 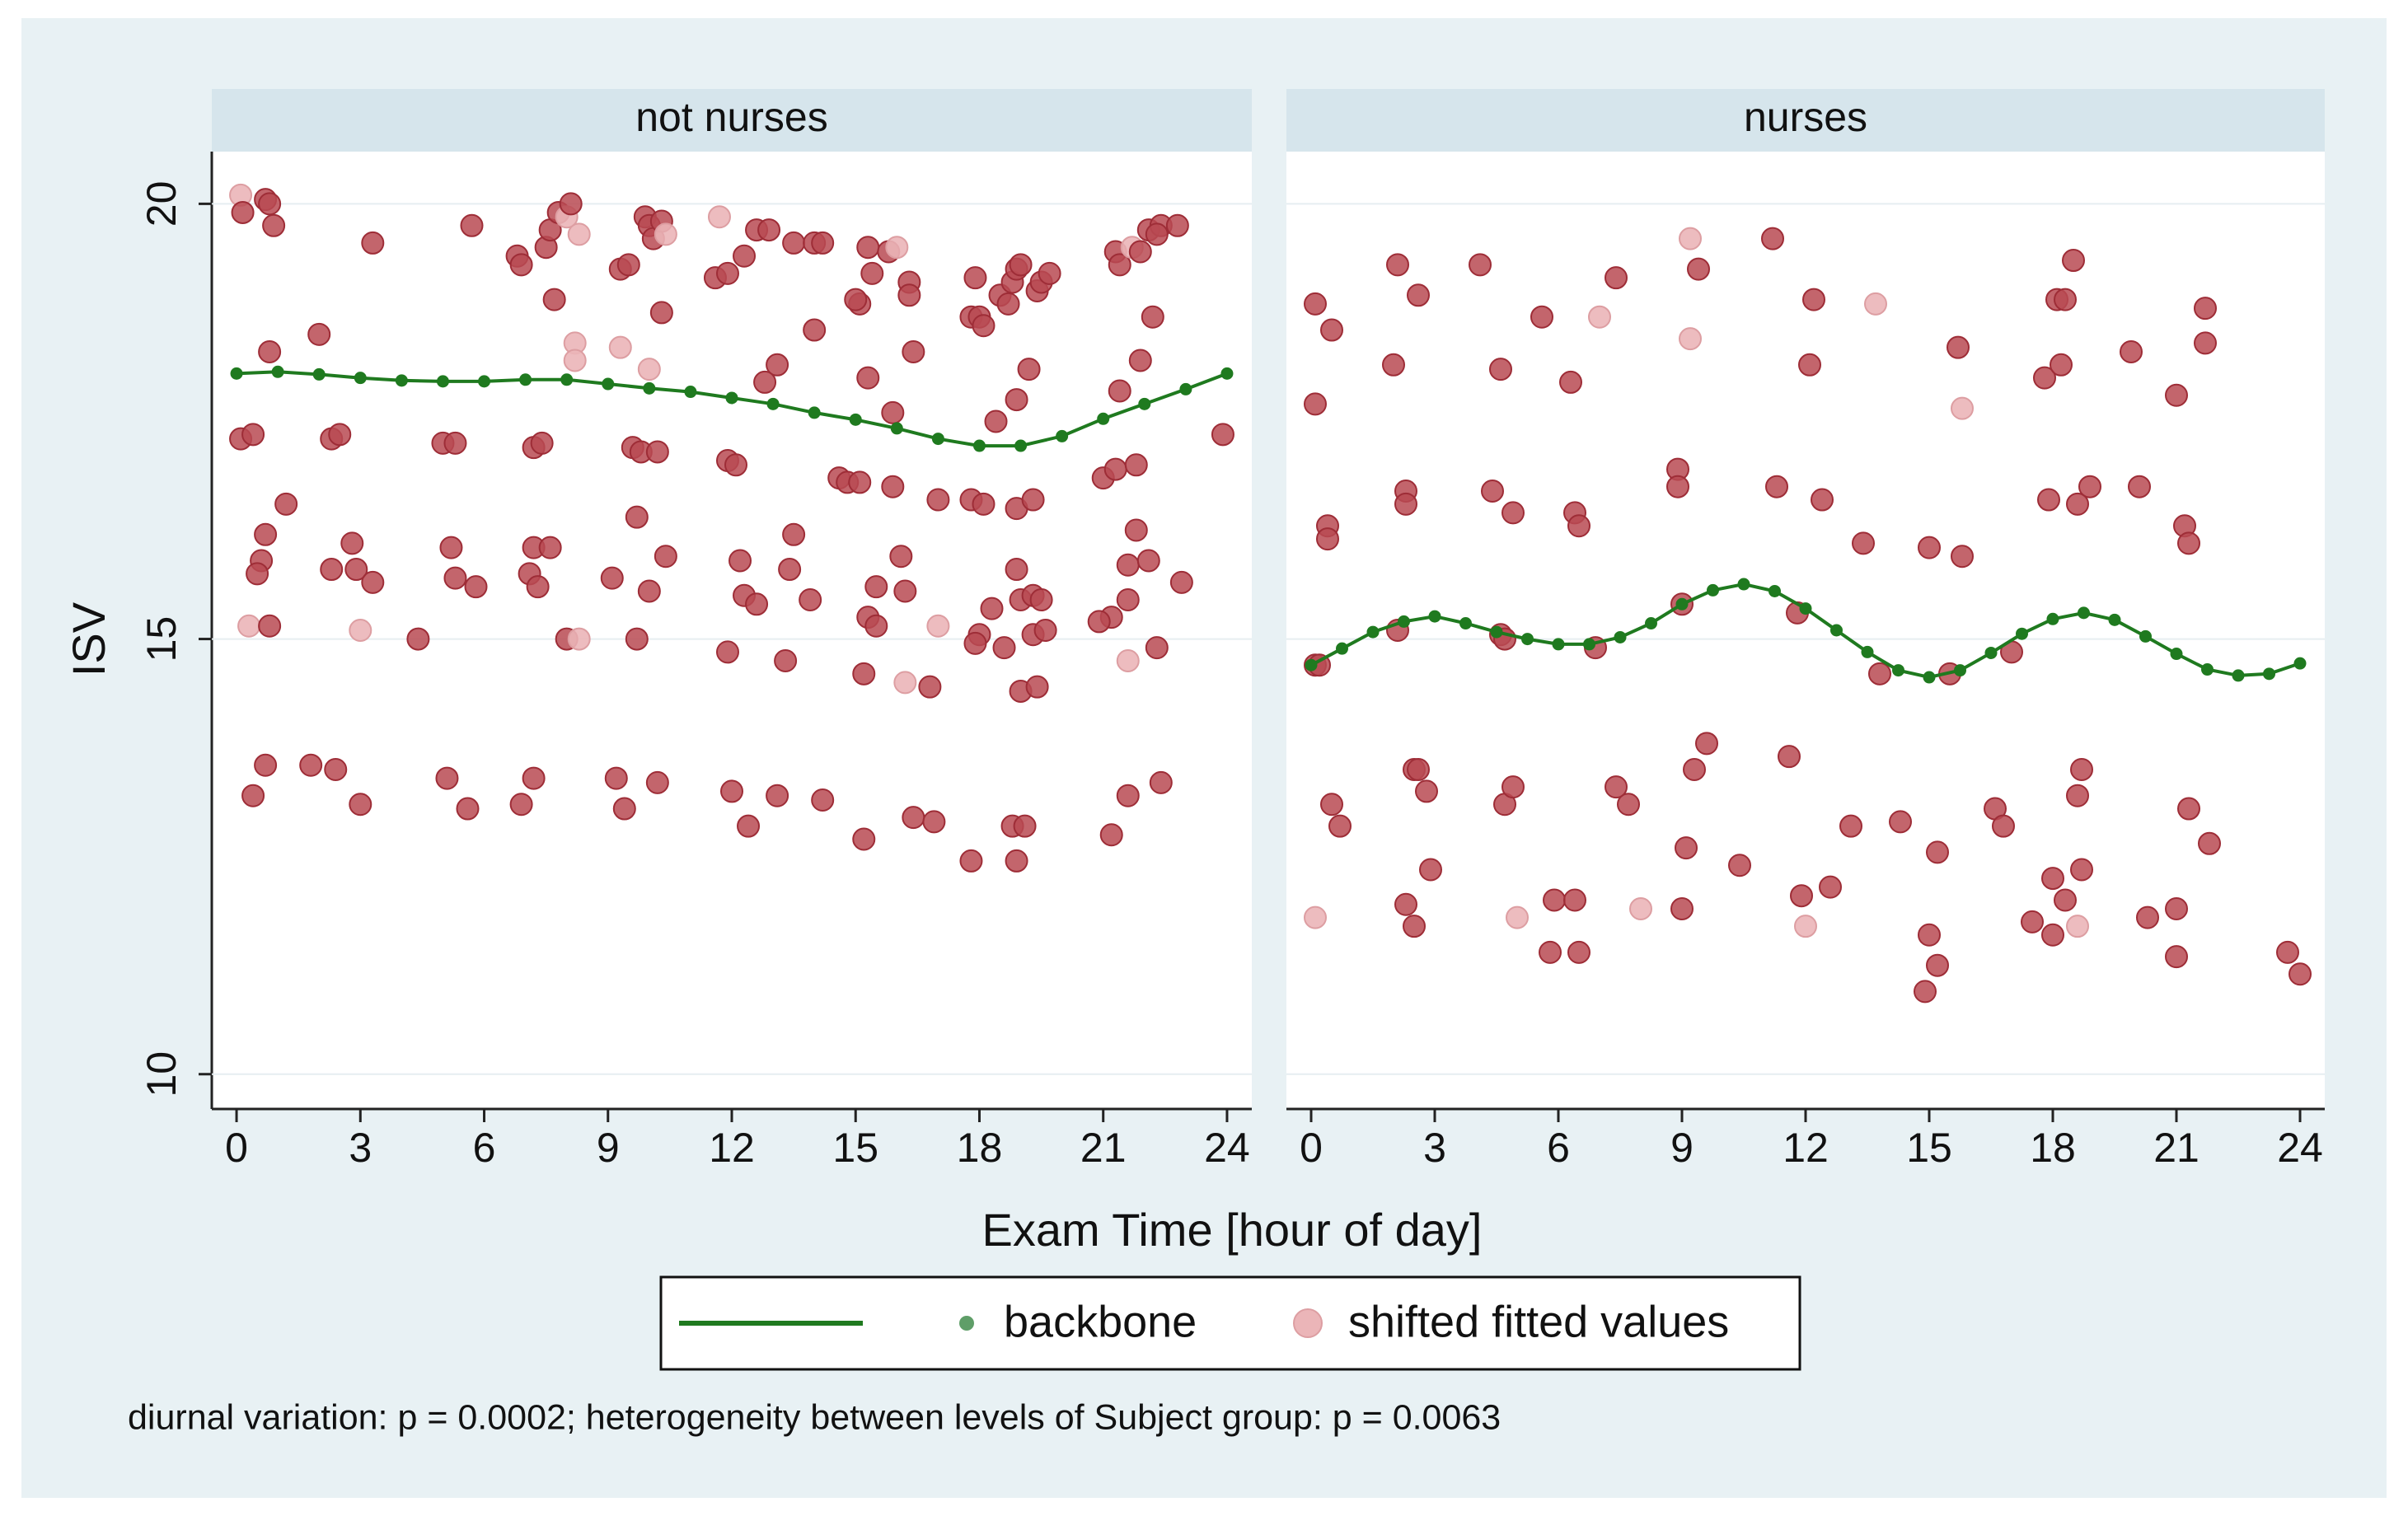 What do you see at coordinates (161, 204) in the screenshot?
I see `y-tick-label: 20` at bounding box center [161, 204].